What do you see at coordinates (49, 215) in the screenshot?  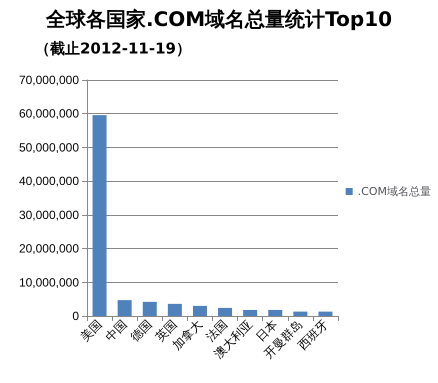 I see `y-tick-label: 30,000,000` at bounding box center [49, 215].